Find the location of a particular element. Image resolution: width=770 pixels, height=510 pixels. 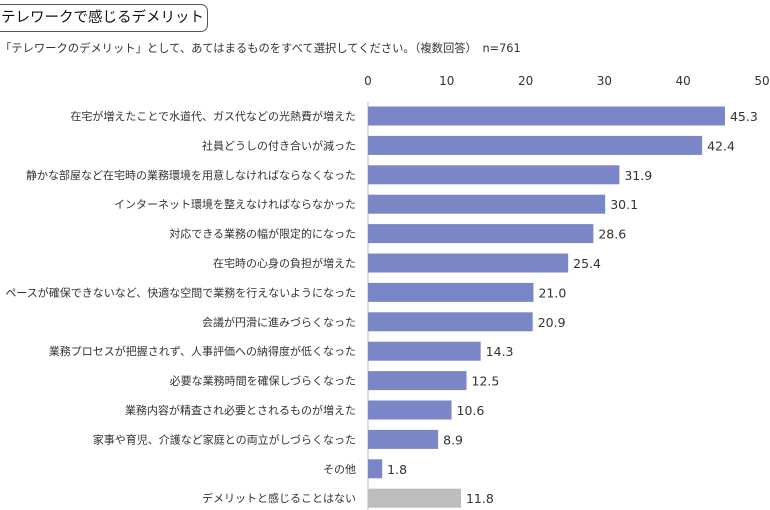

value-label: 31.9 is located at coordinates (638, 175).